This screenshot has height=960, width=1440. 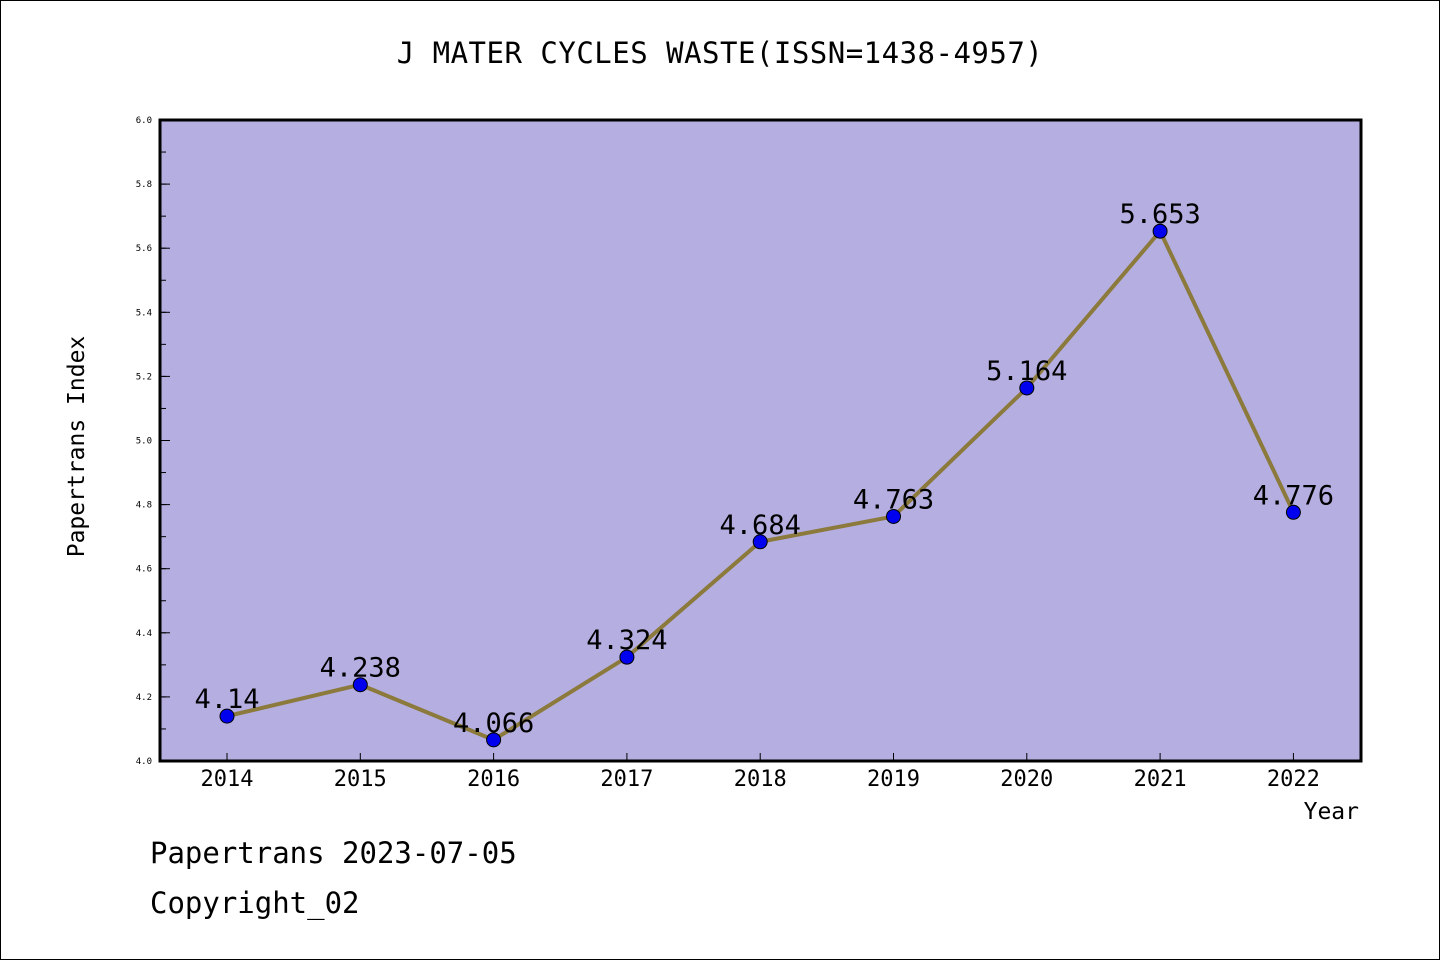 What do you see at coordinates (144, 185) in the screenshot?
I see `y-tick-label: 5.8` at bounding box center [144, 185].